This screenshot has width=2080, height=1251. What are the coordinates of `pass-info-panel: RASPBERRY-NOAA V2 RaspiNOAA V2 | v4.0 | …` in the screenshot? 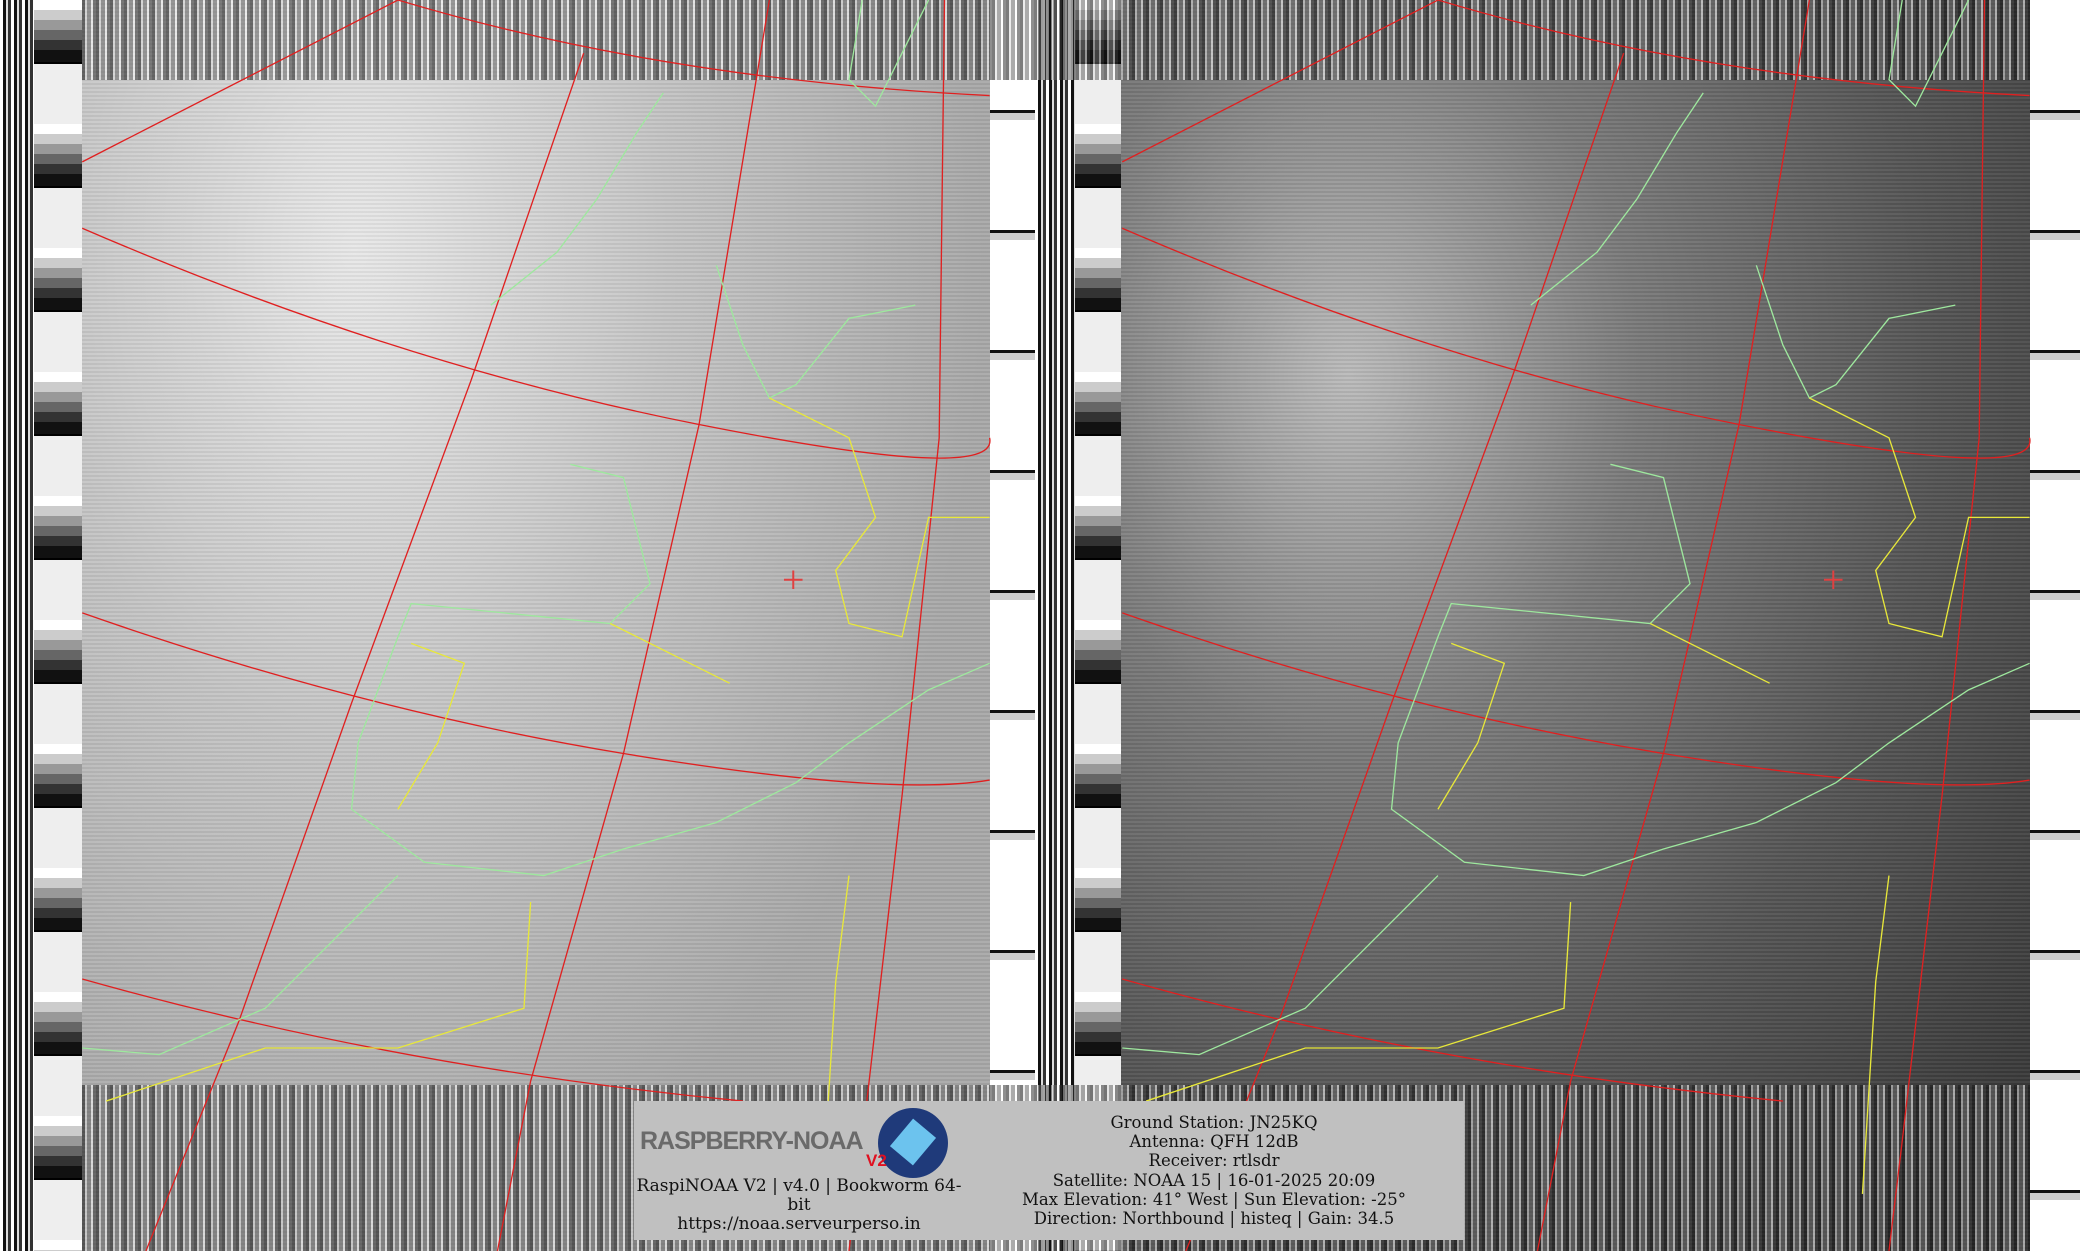 It's located at (1049, 1170).